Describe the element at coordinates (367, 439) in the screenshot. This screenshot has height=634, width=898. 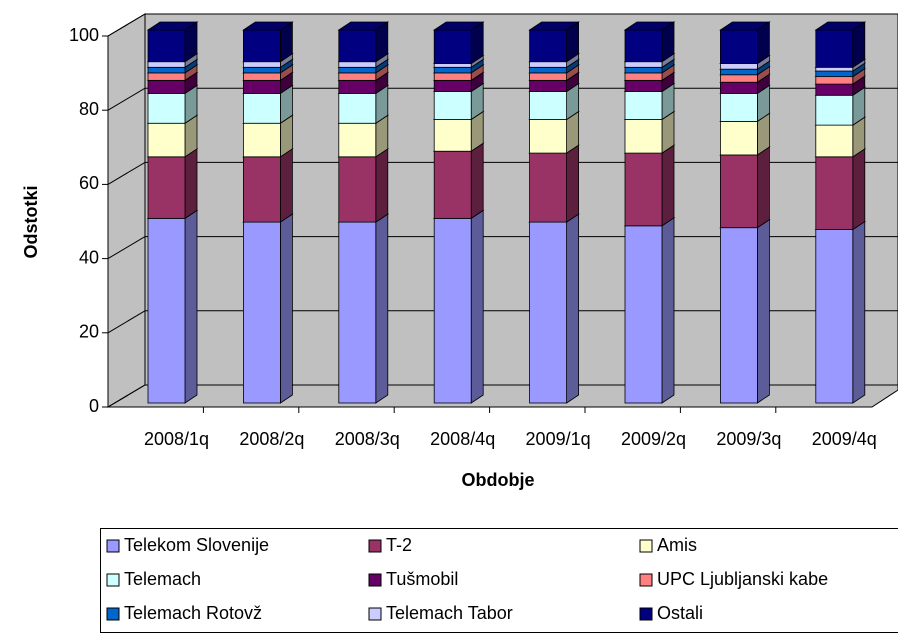
I see `x-tick-label: 2008/3q` at that location.